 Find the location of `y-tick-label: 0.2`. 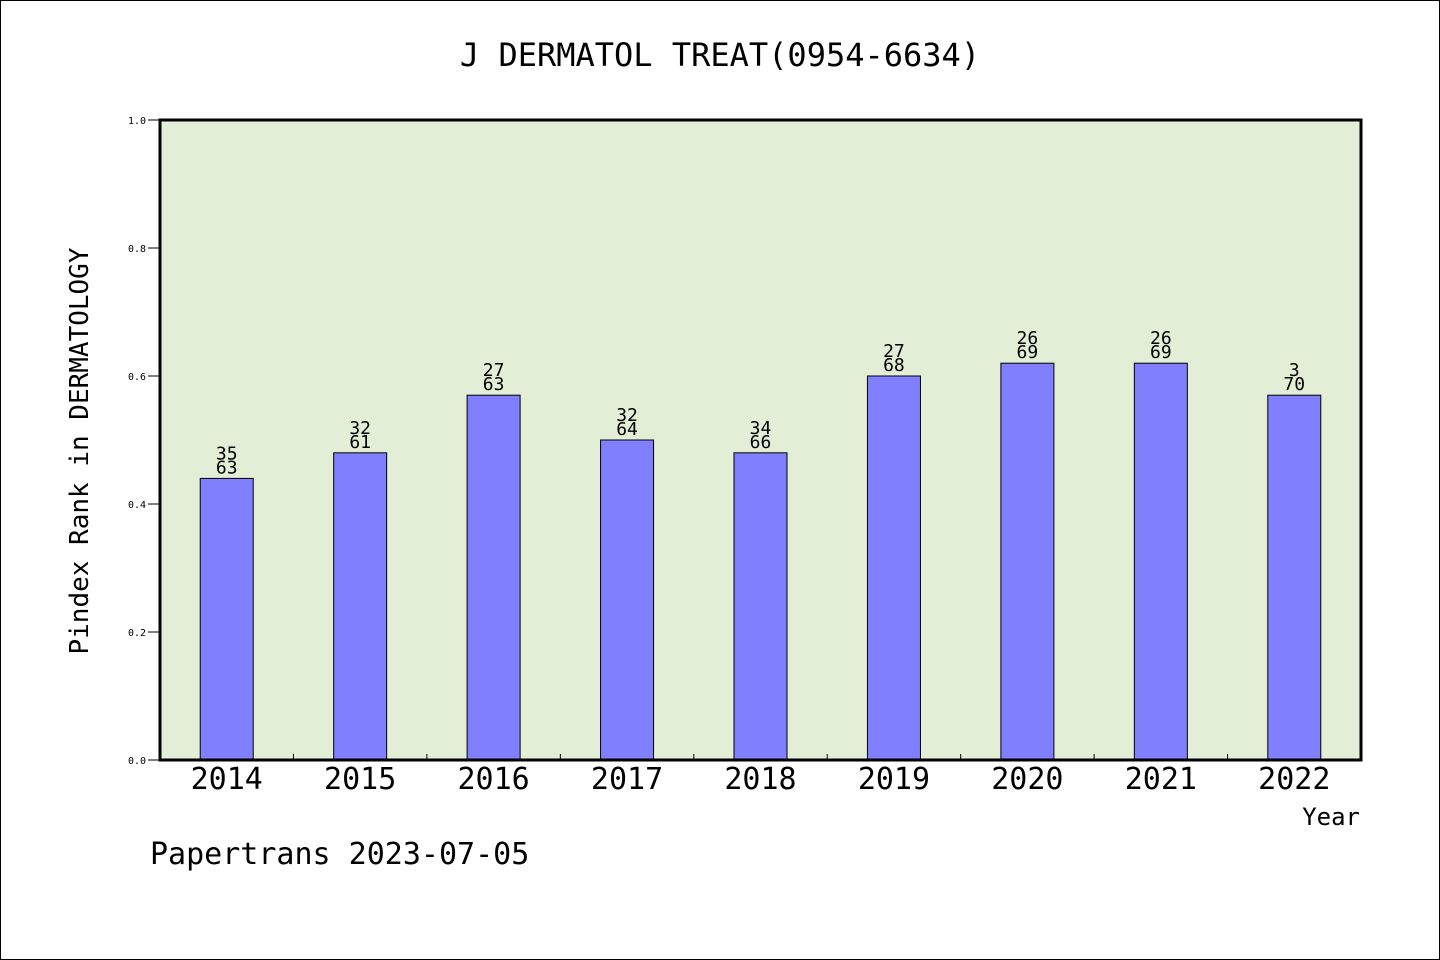

y-tick-label: 0.2 is located at coordinates (137, 633).